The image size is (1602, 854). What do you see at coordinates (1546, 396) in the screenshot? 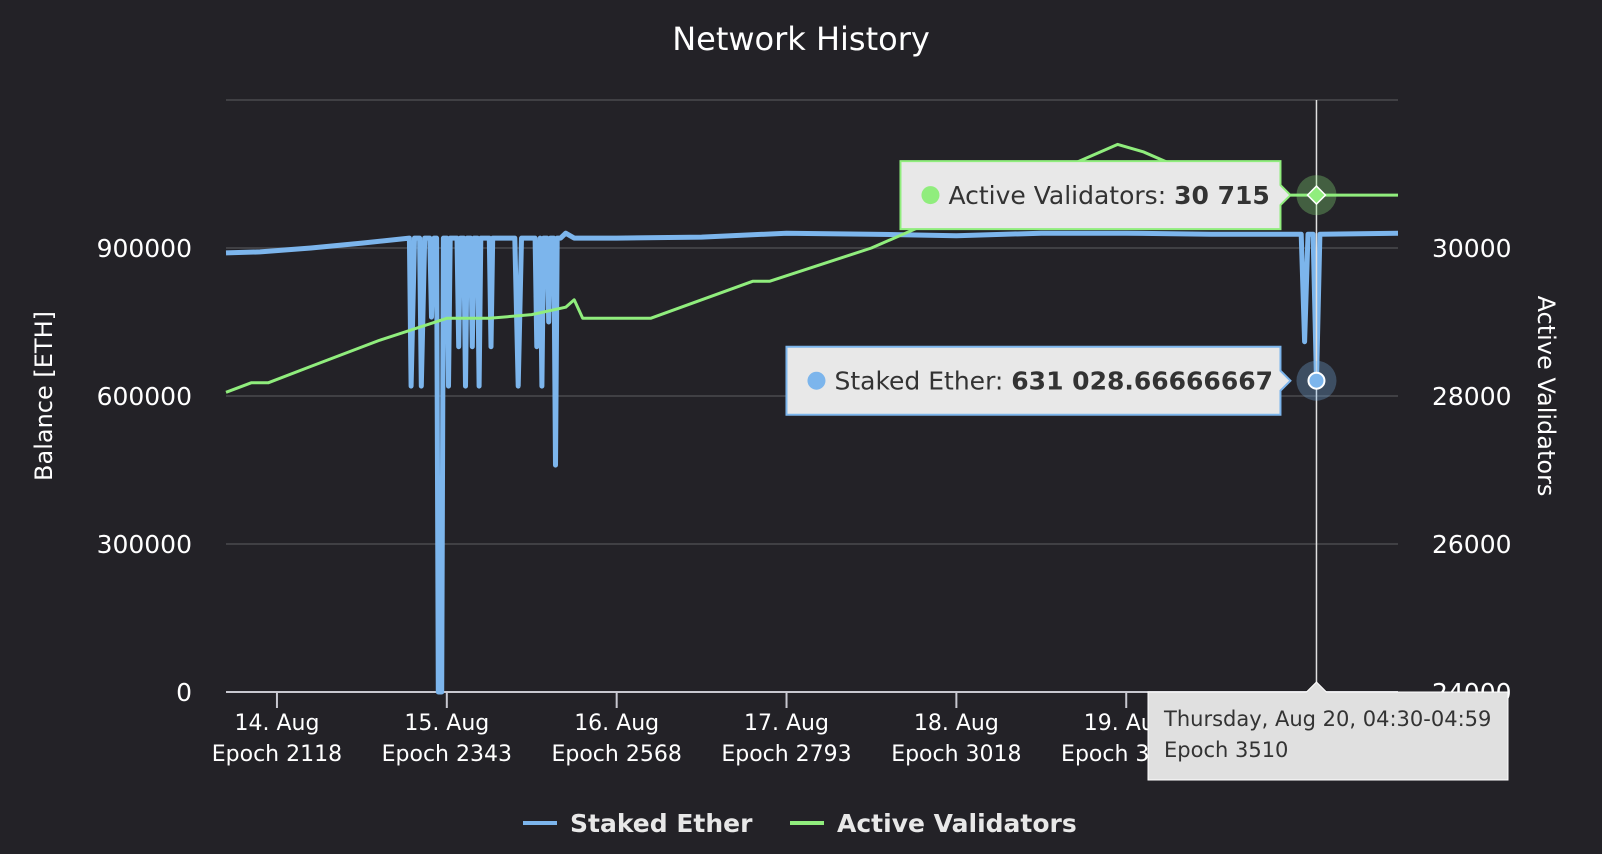
I see `y-axis-right-title: Active Validators` at bounding box center [1546, 396].